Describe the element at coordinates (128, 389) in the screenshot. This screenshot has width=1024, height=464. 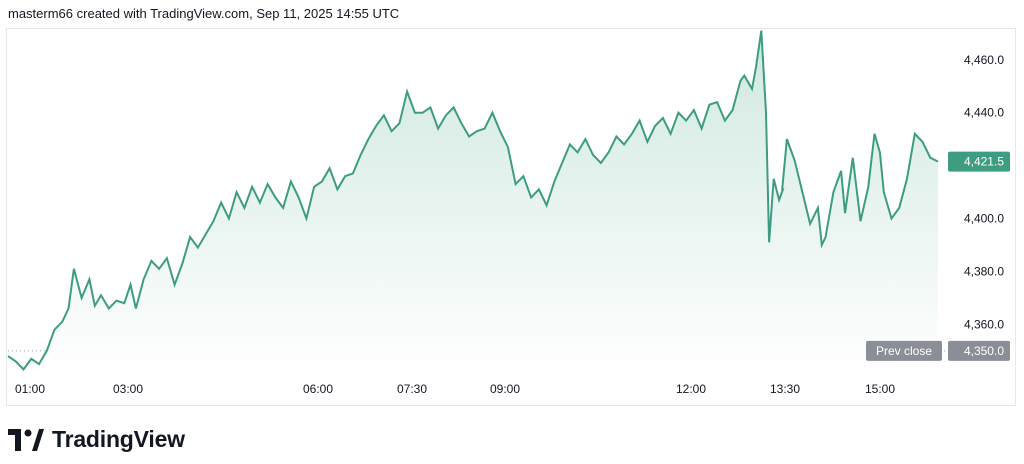
I see `x-tick-label: 03:00` at that location.